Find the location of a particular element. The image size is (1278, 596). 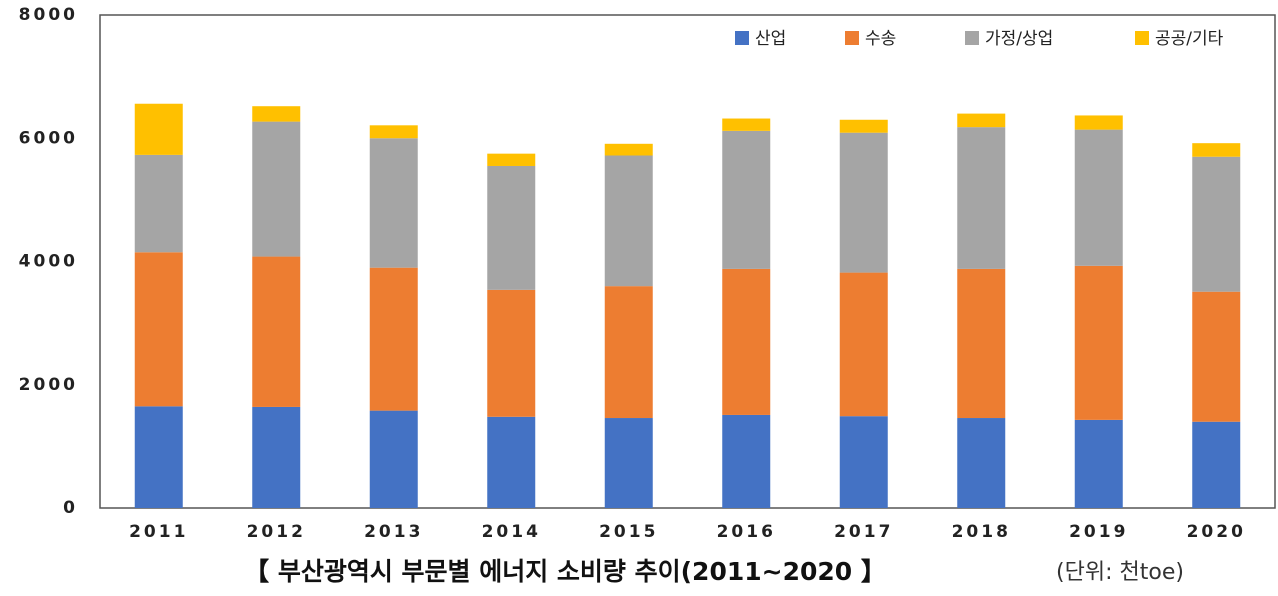

unit-label: (단위: 천toe) is located at coordinates (1120, 572).